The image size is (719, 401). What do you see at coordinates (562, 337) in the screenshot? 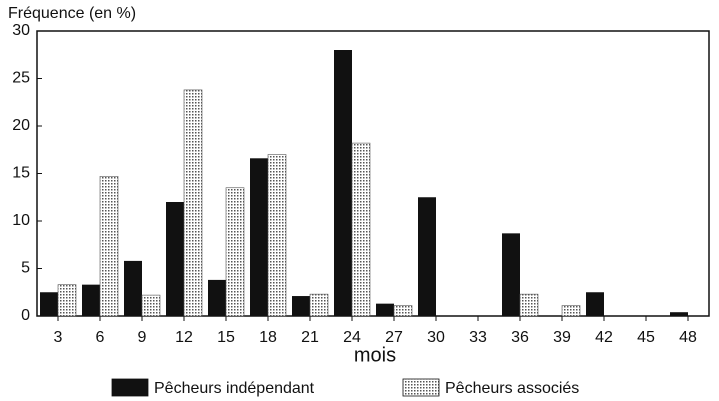
I see `x-tick-label: 39` at bounding box center [562, 337].